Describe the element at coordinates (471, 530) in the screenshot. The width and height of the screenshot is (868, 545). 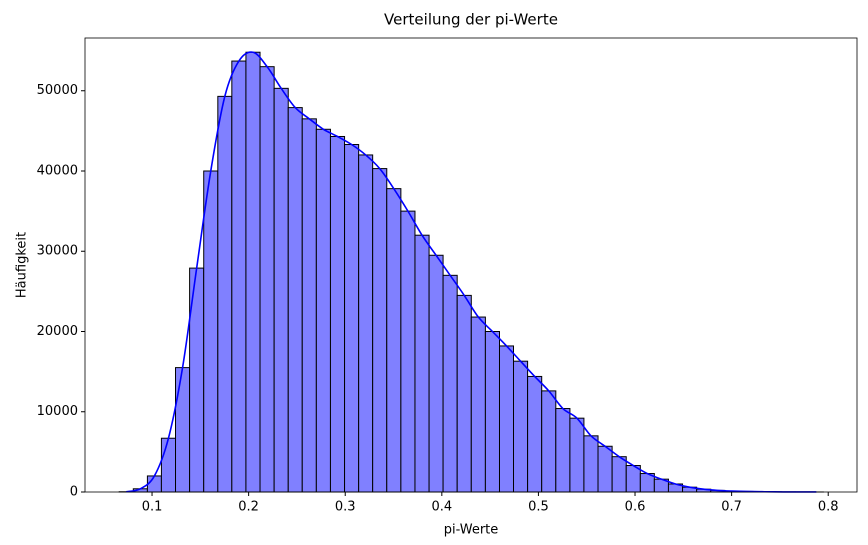
I see `x-axis-label: pi-Werte` at that location.